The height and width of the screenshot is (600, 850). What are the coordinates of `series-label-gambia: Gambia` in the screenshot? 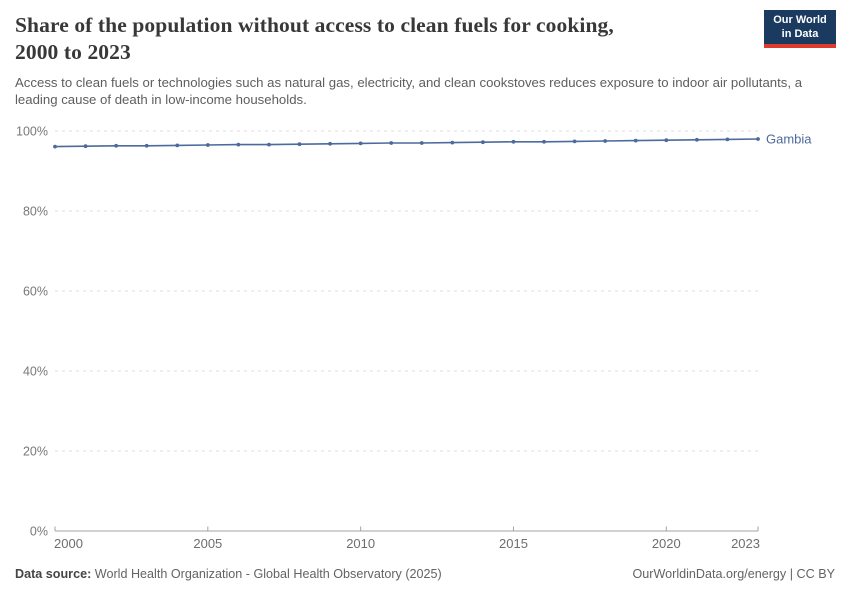 It's located at (789, 139).